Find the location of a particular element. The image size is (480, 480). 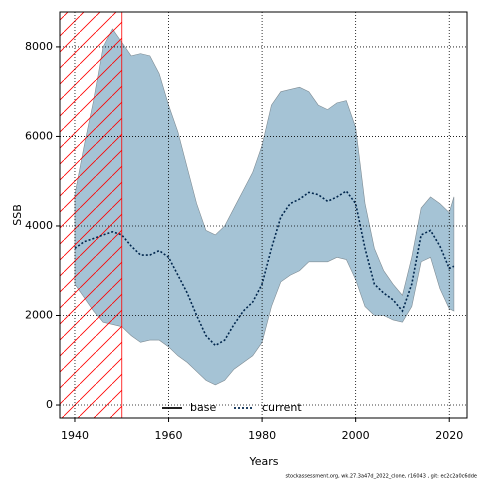

x-axis-label: Years is located at coordinates (263, 461).